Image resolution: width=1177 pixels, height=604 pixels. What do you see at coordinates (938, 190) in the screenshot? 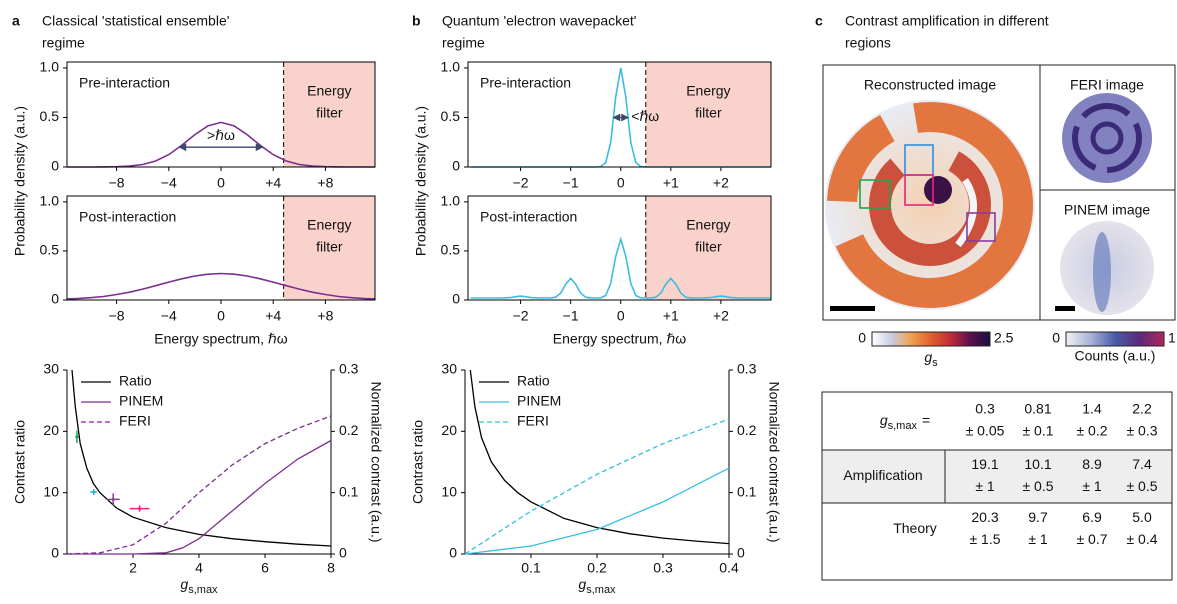
I see `spiral-core` at bounding box center [938, 190].